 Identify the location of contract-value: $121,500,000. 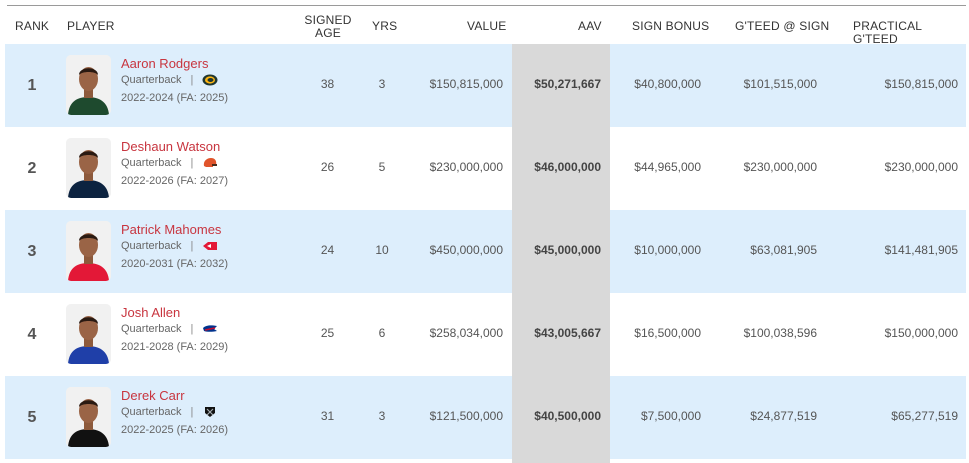
(466, 416).